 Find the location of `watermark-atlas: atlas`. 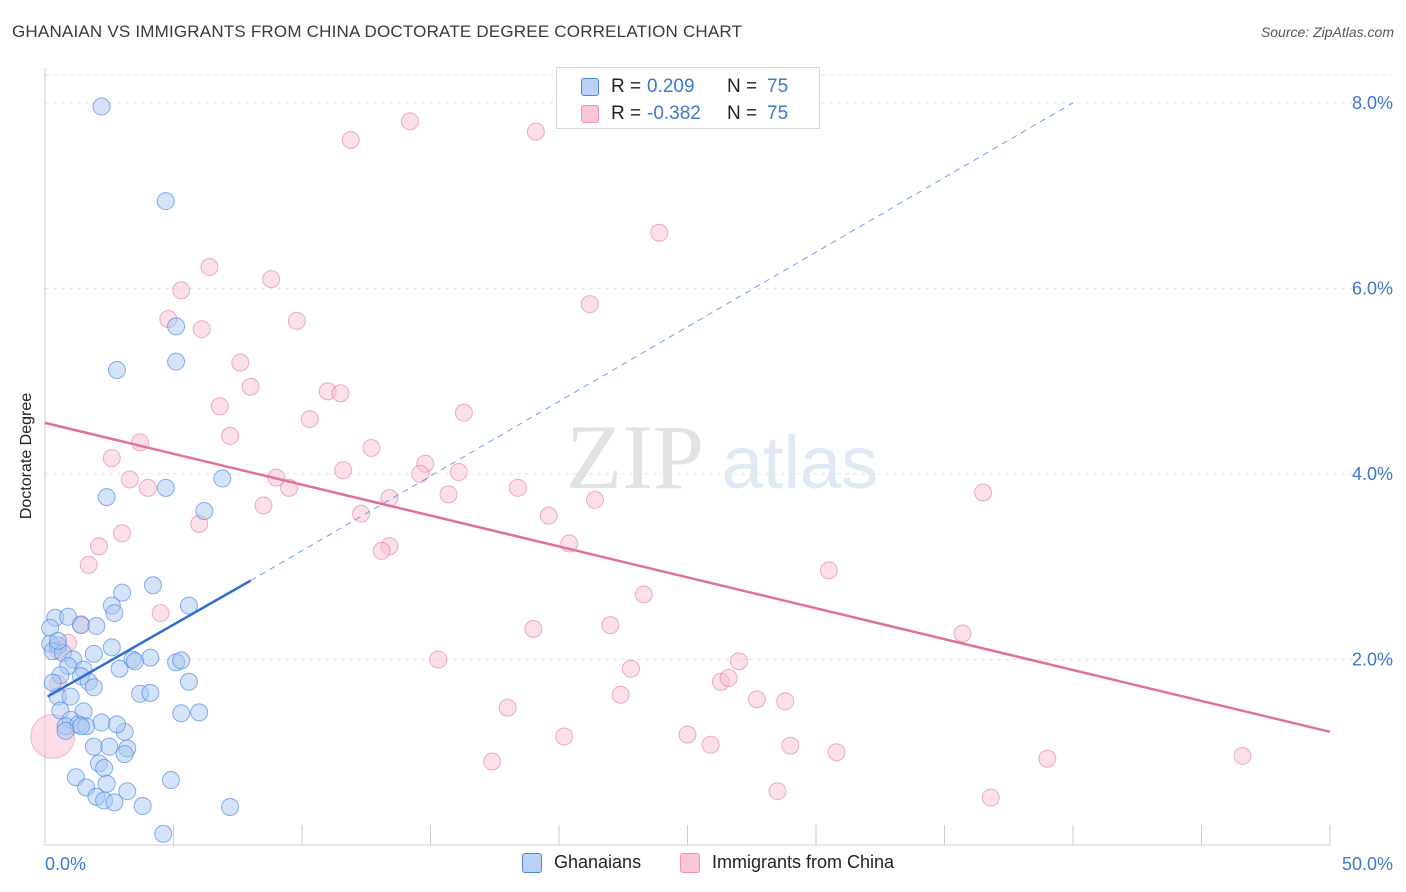

watermark-atlas: atlas is located at coordinates (800, 462).